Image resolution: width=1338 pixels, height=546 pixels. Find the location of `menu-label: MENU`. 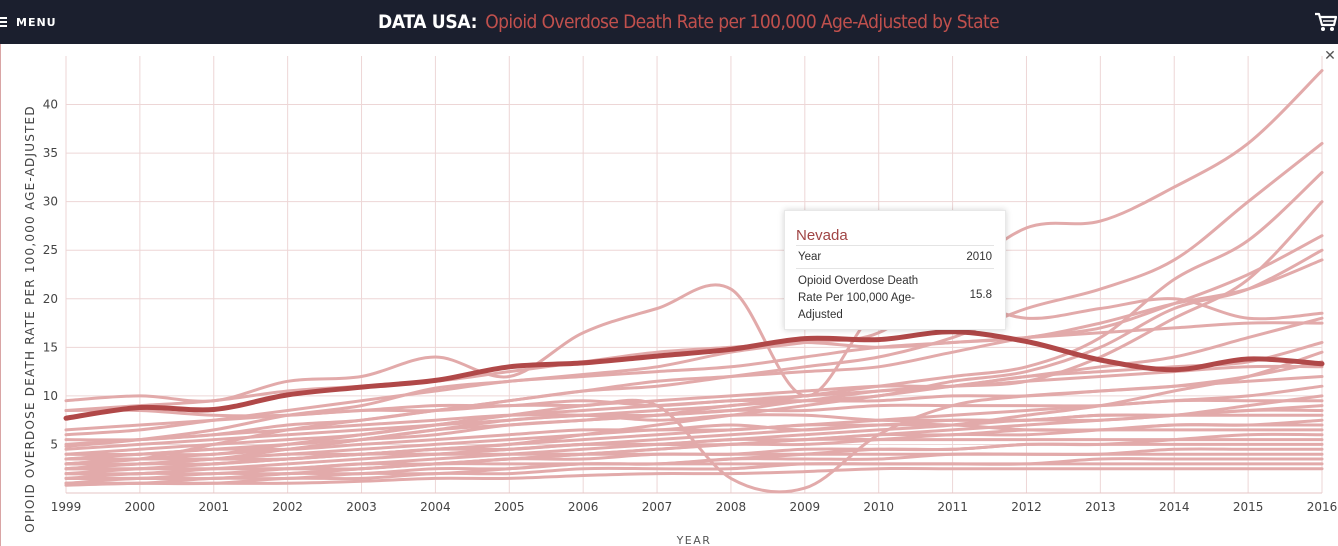

menu-label: MENU is located at coordinates (36, 22).